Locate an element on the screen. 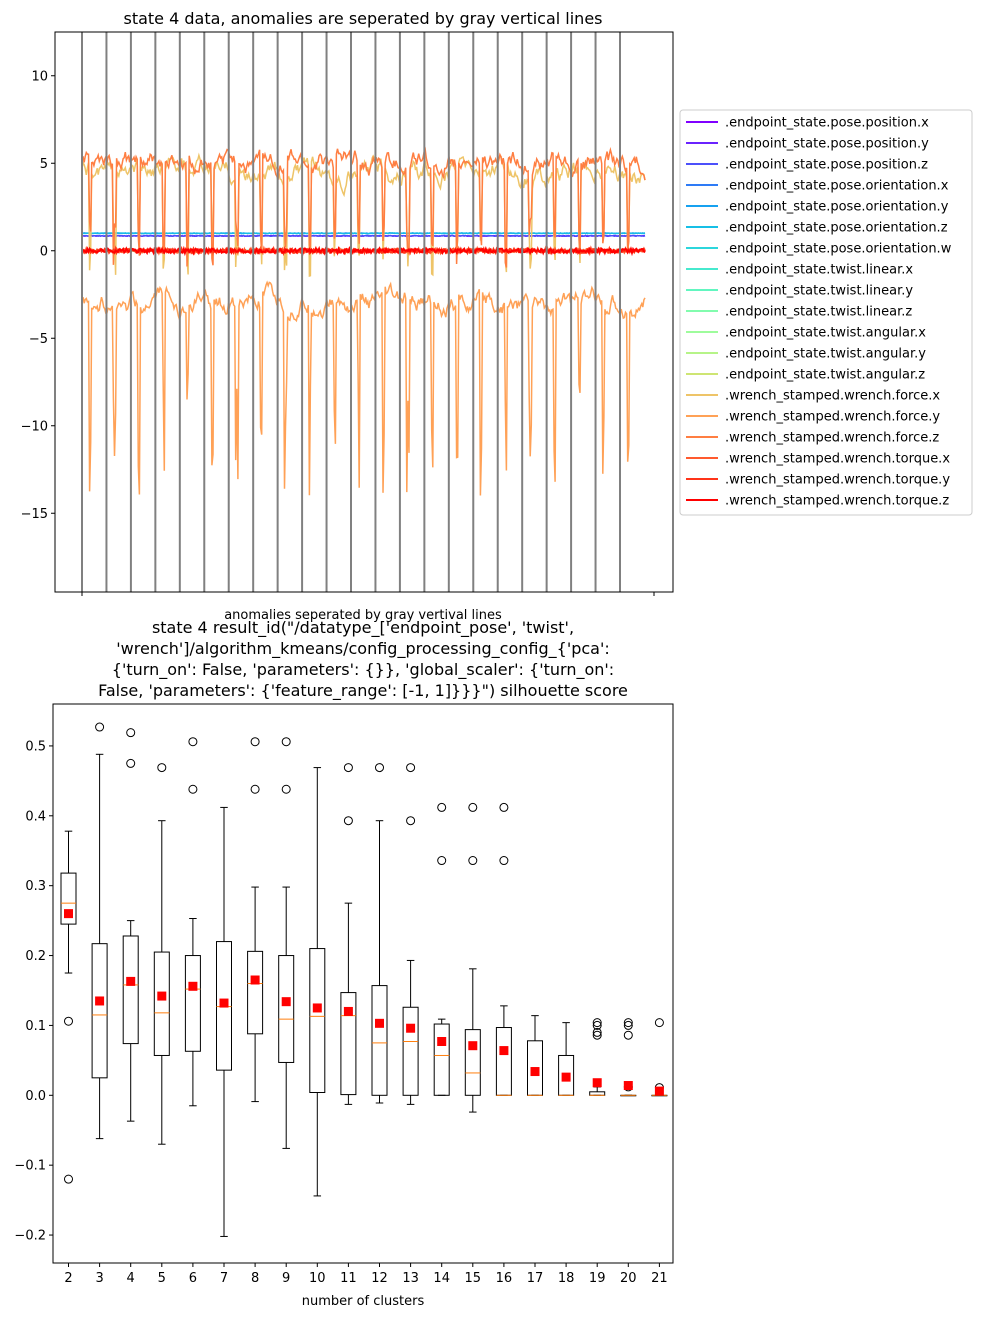 Image resolution: width=982 pixels, height=1317 pixels. bottom-x-tick-label-11: 11 is located at coordinates (348, 1278).